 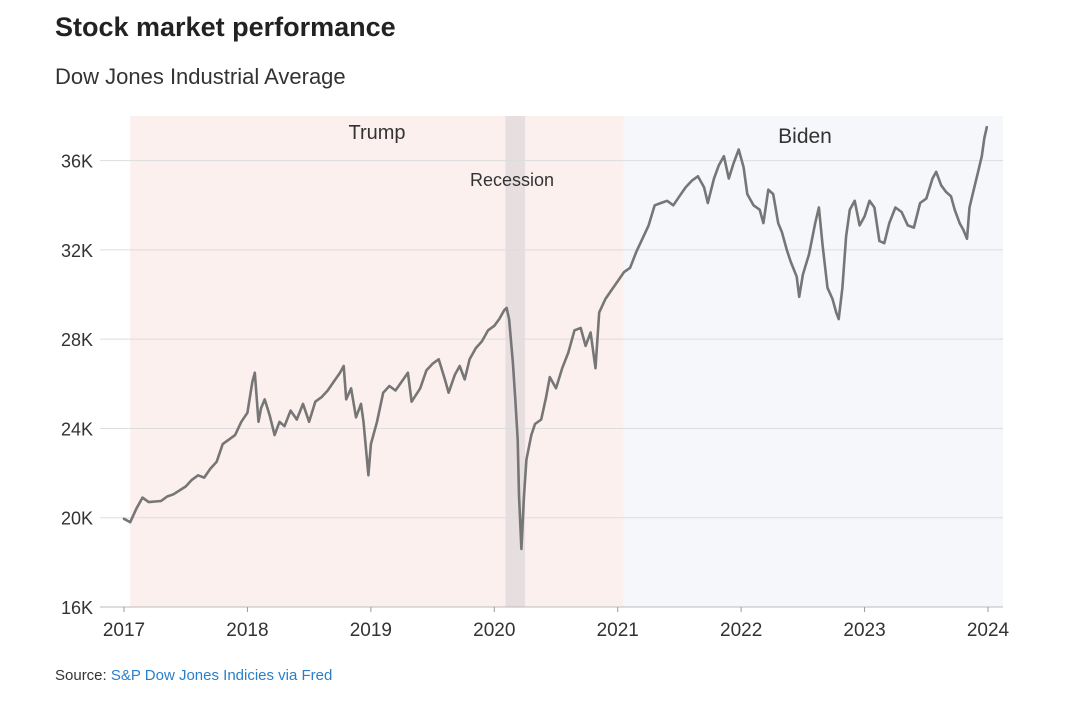 What do you see at coordinates (864, 630) in the screenshot?
I see `x-tick-label: 2023` at bounding box center [864, 630].